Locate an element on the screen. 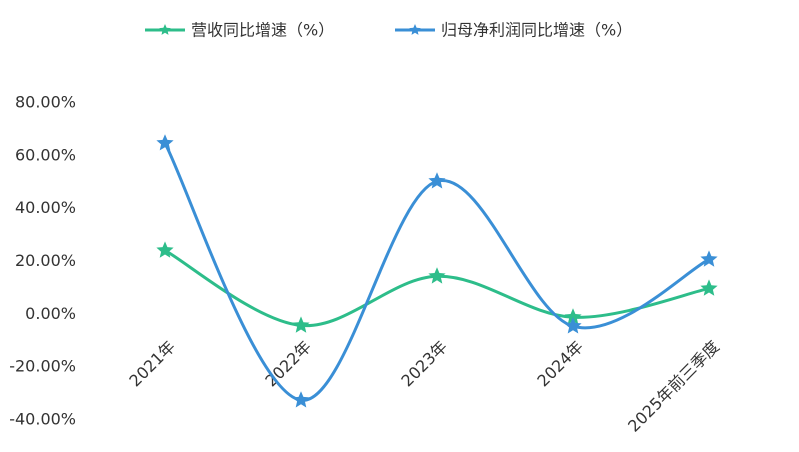 The image size is (799, 452). y-tick-label: -20.00% is located at coordinates (42, 366).